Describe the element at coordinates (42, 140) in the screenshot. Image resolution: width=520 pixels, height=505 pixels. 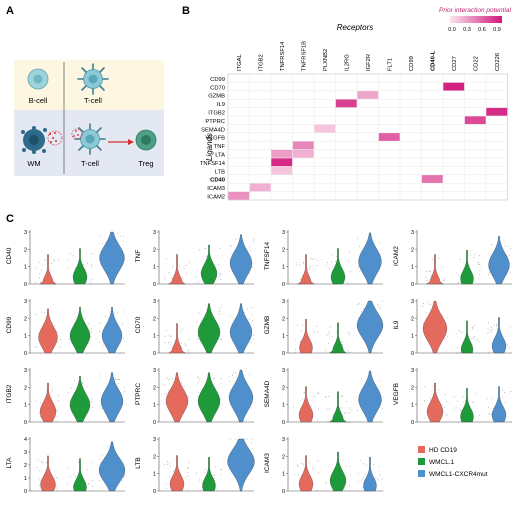
I see `wm-cell-icon` at that location.